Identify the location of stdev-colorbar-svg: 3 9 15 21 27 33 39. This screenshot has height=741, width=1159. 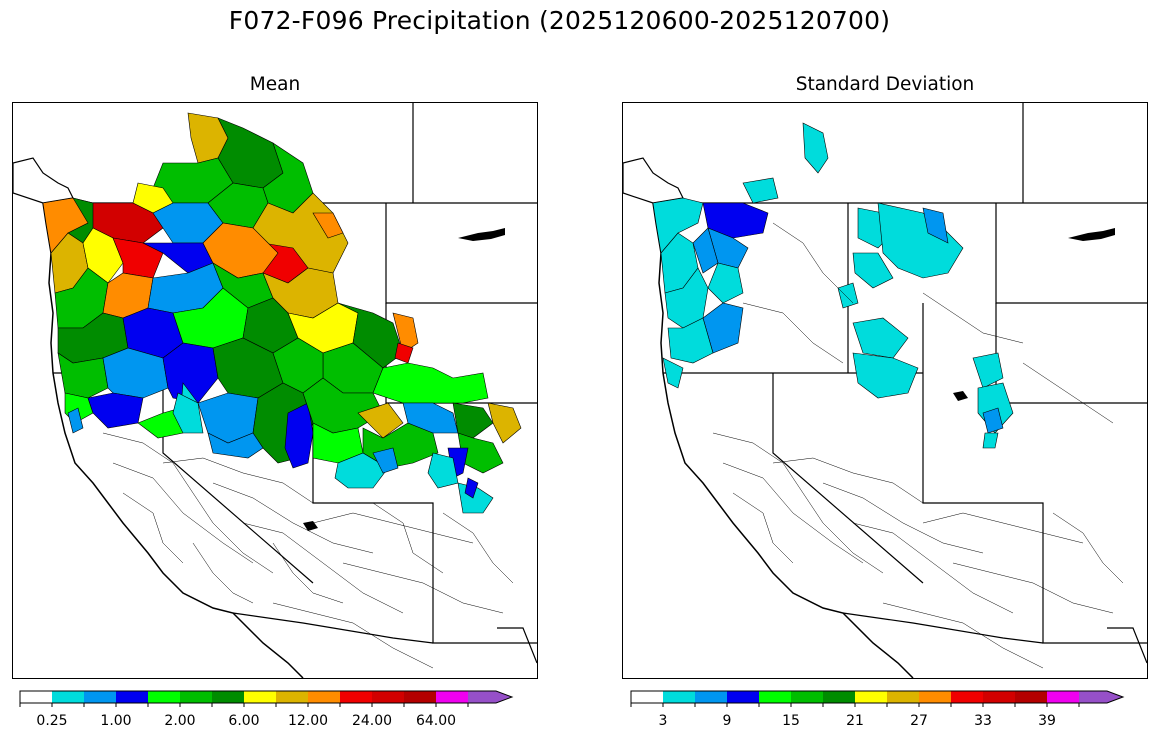
(877, 709).